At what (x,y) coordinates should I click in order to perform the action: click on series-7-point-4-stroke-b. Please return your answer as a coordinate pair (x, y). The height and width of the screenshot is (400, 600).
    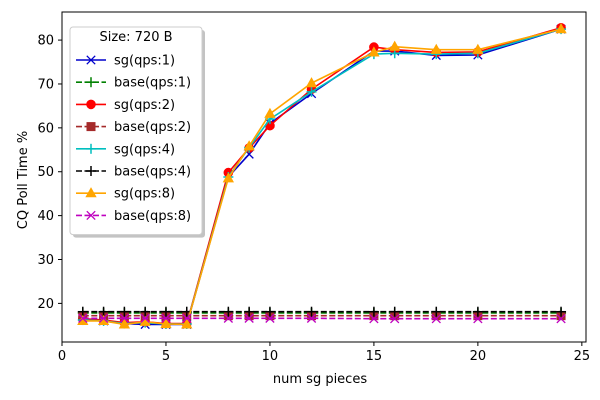
    Looking at the image, I should click on (166, 318).